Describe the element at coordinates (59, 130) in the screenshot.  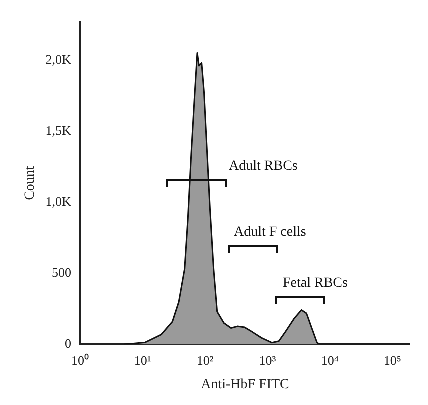
I see `y-tick-label: 1,5K` at that location.